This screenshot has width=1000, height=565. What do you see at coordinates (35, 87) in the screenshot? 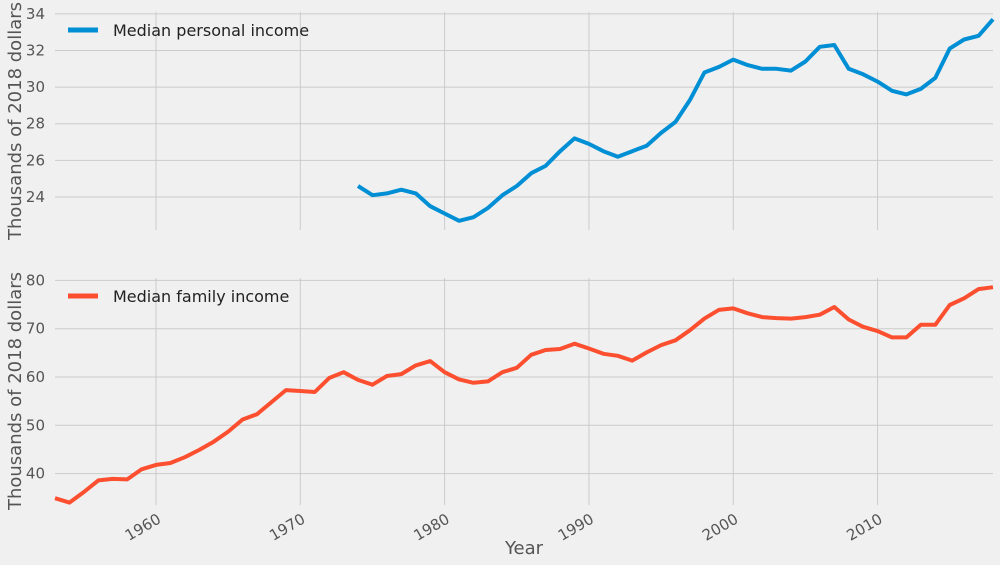
I see `y-tick-label: 30` at bounding box center [35, 87].